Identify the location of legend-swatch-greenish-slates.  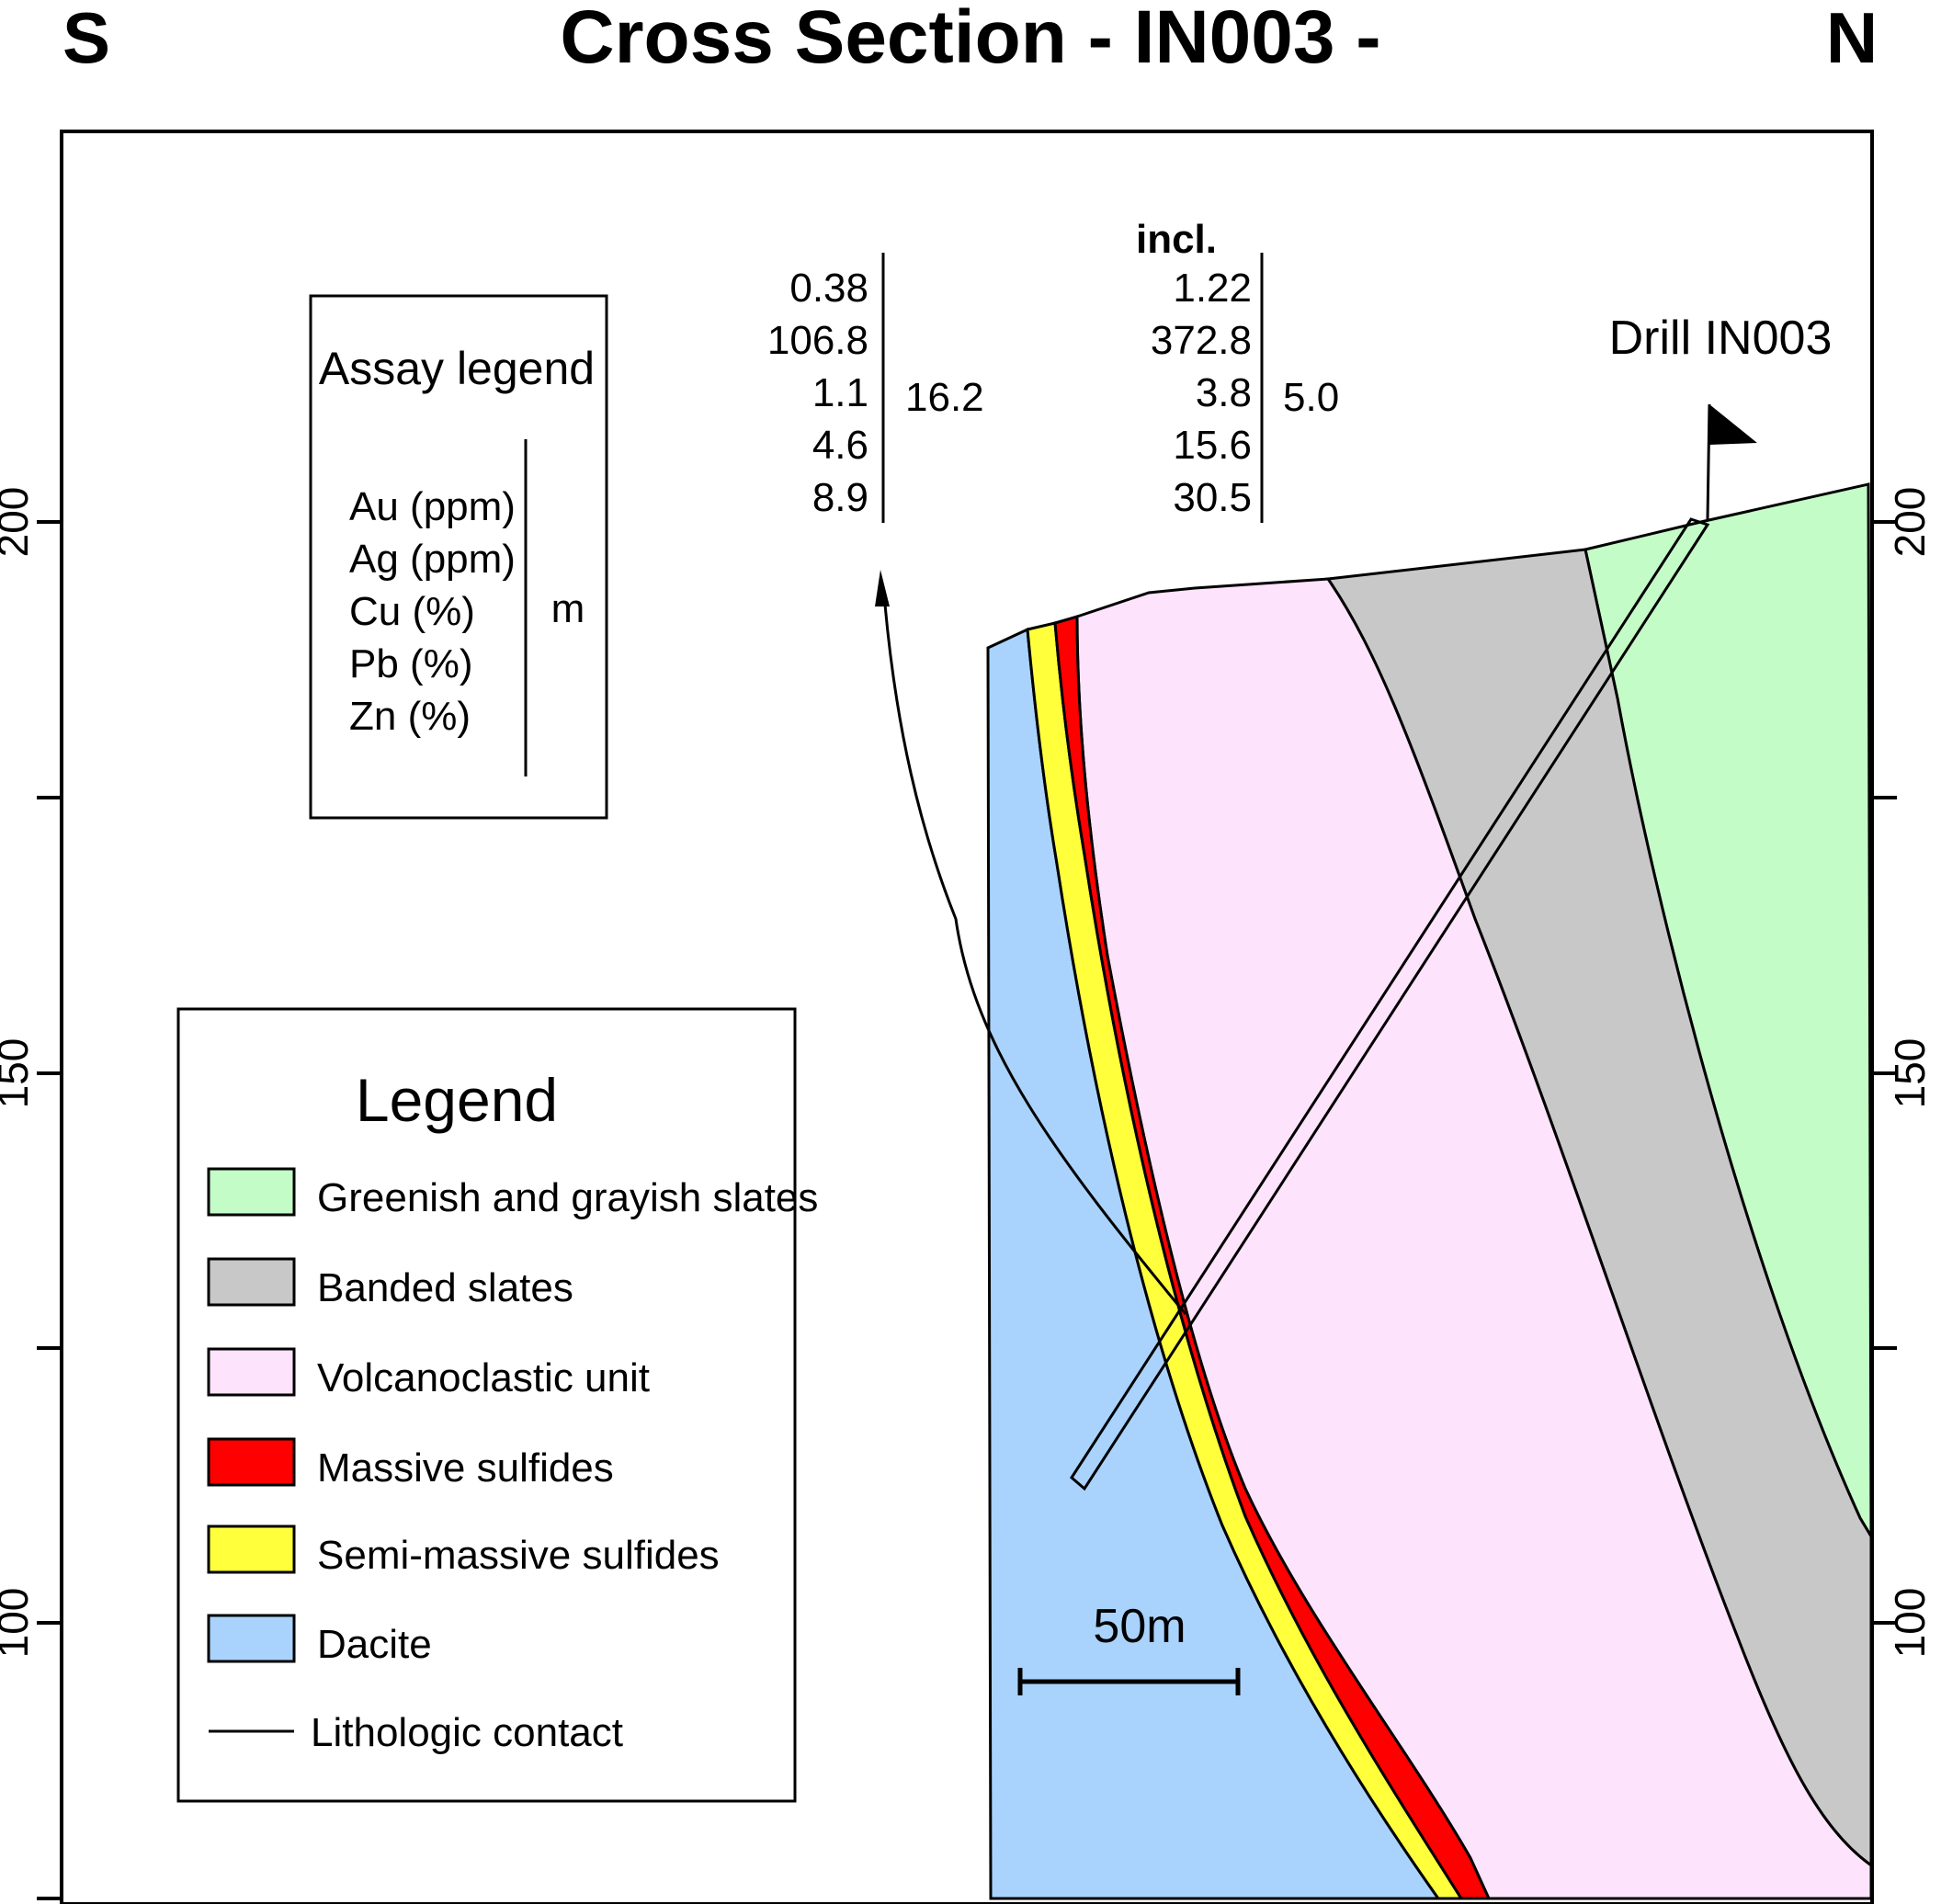
(252, 1192).